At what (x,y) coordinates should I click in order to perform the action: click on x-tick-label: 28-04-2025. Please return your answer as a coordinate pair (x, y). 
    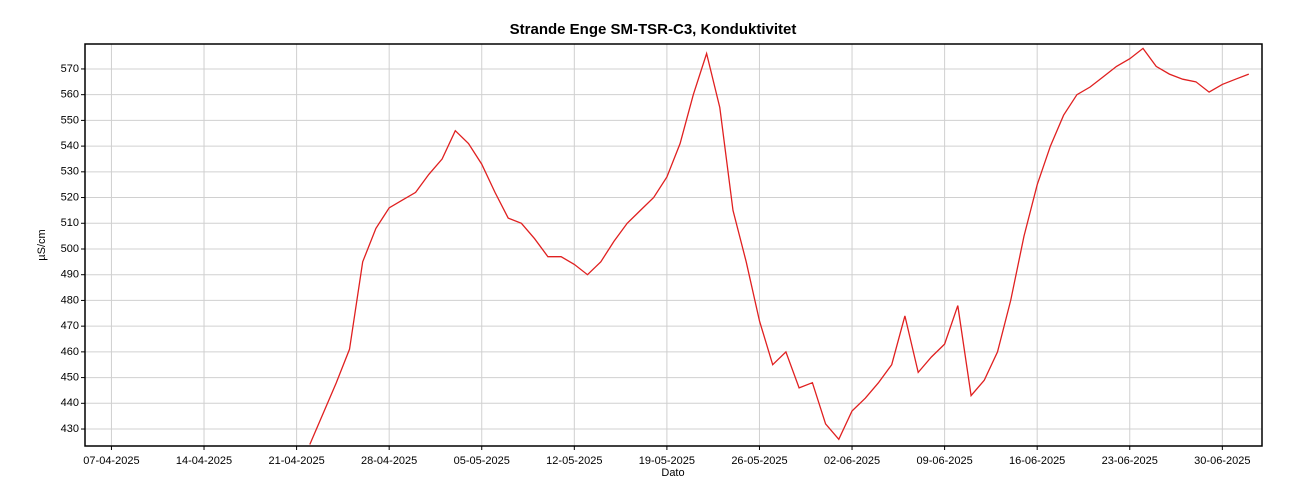
    Looking at the image, I should click on (389, 461).